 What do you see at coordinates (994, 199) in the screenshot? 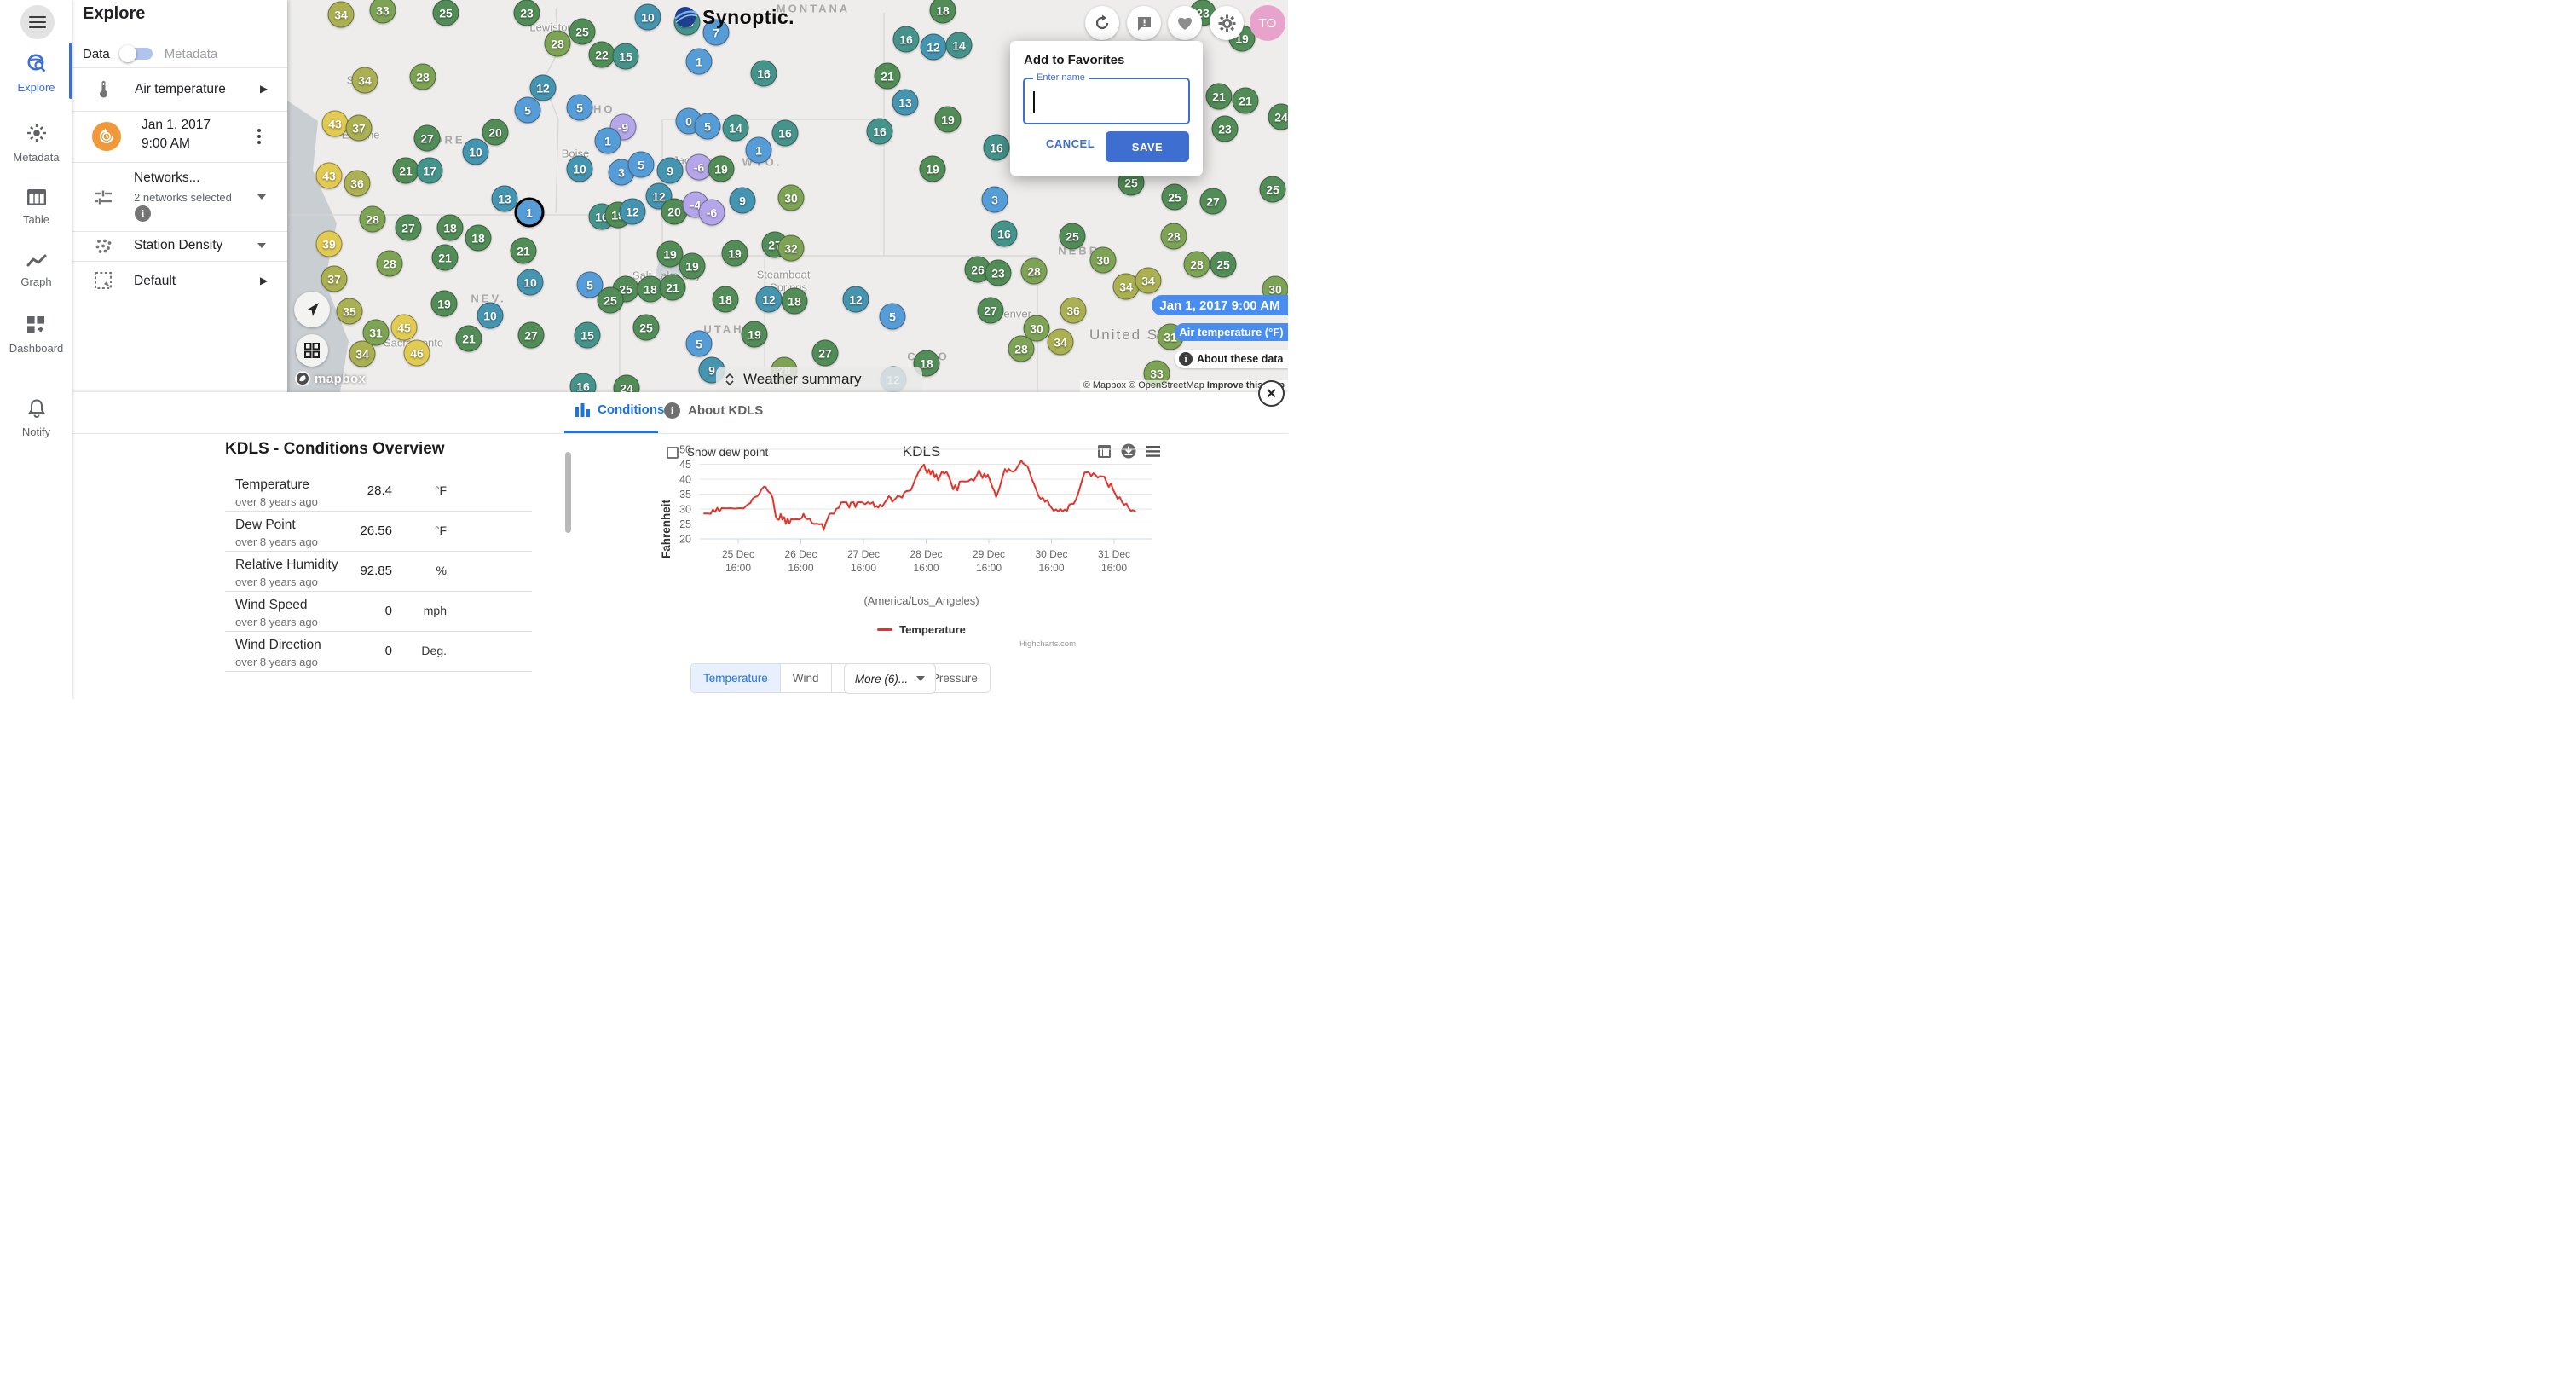
I see `station-marker: 3` at bounding box center [994, 199].